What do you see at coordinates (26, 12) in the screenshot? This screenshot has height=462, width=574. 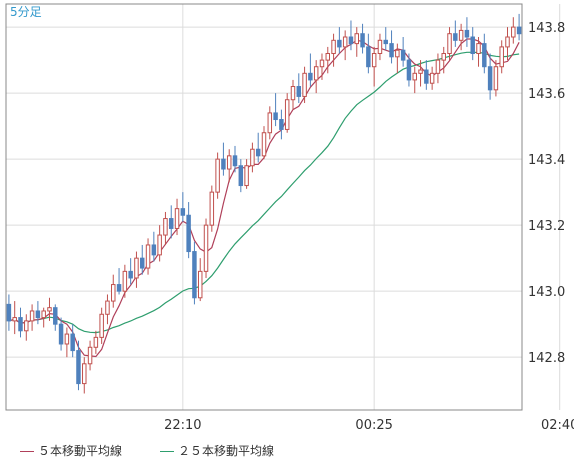 I see `timeframe-label: 5分足` at bounding box center [26, 12].